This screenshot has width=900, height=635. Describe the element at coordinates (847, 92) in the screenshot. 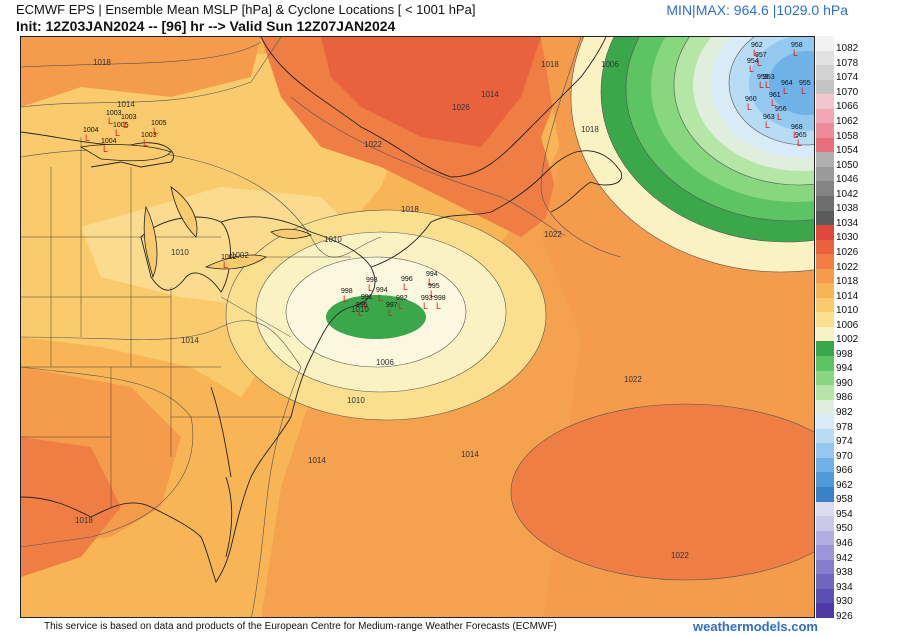

I see `colorbar-tick-label: 1070` at that location.